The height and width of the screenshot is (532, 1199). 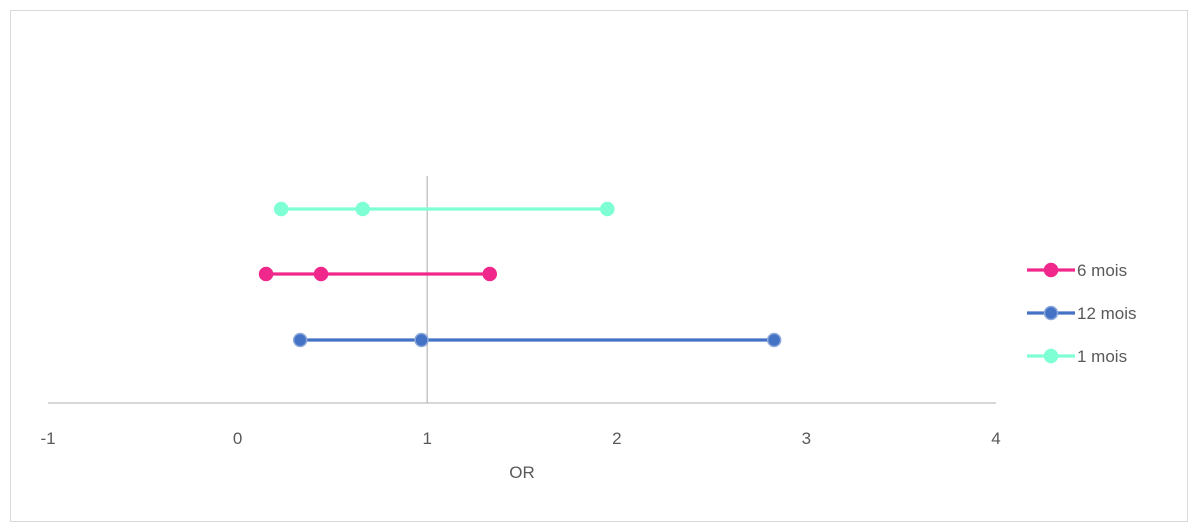 I want to click on series-1-mois, so click(x=444, y=209).